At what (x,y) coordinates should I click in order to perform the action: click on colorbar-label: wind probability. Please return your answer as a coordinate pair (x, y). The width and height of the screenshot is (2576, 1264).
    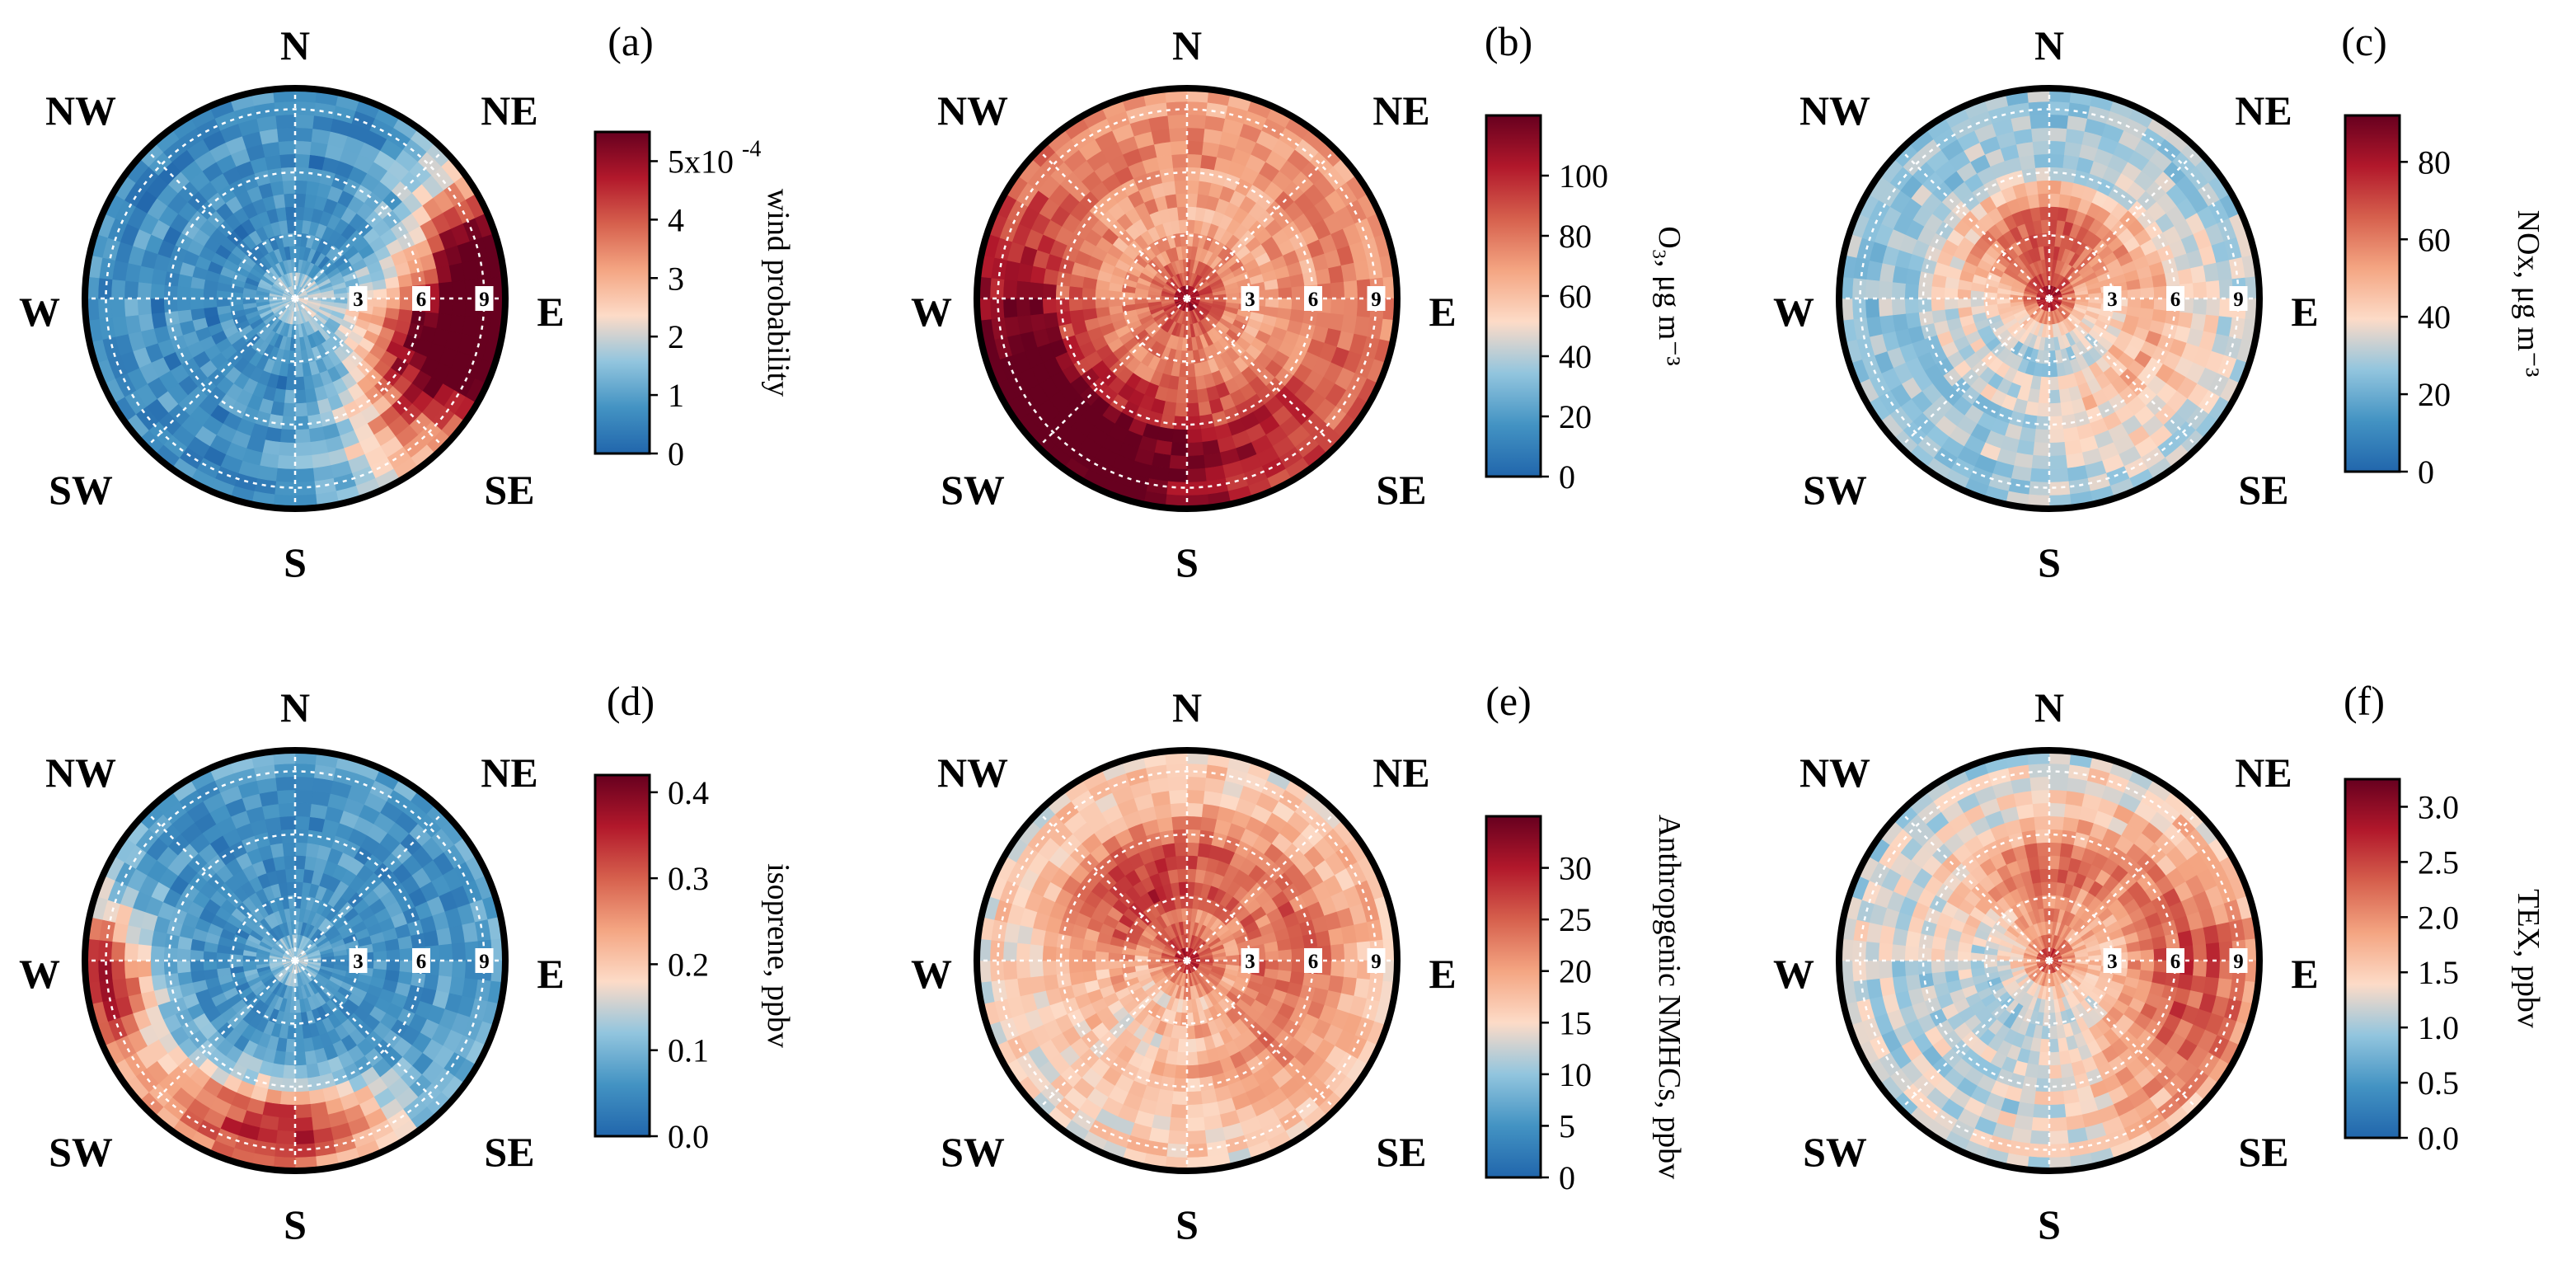
    Looking at the image, I should click on (778, 293).